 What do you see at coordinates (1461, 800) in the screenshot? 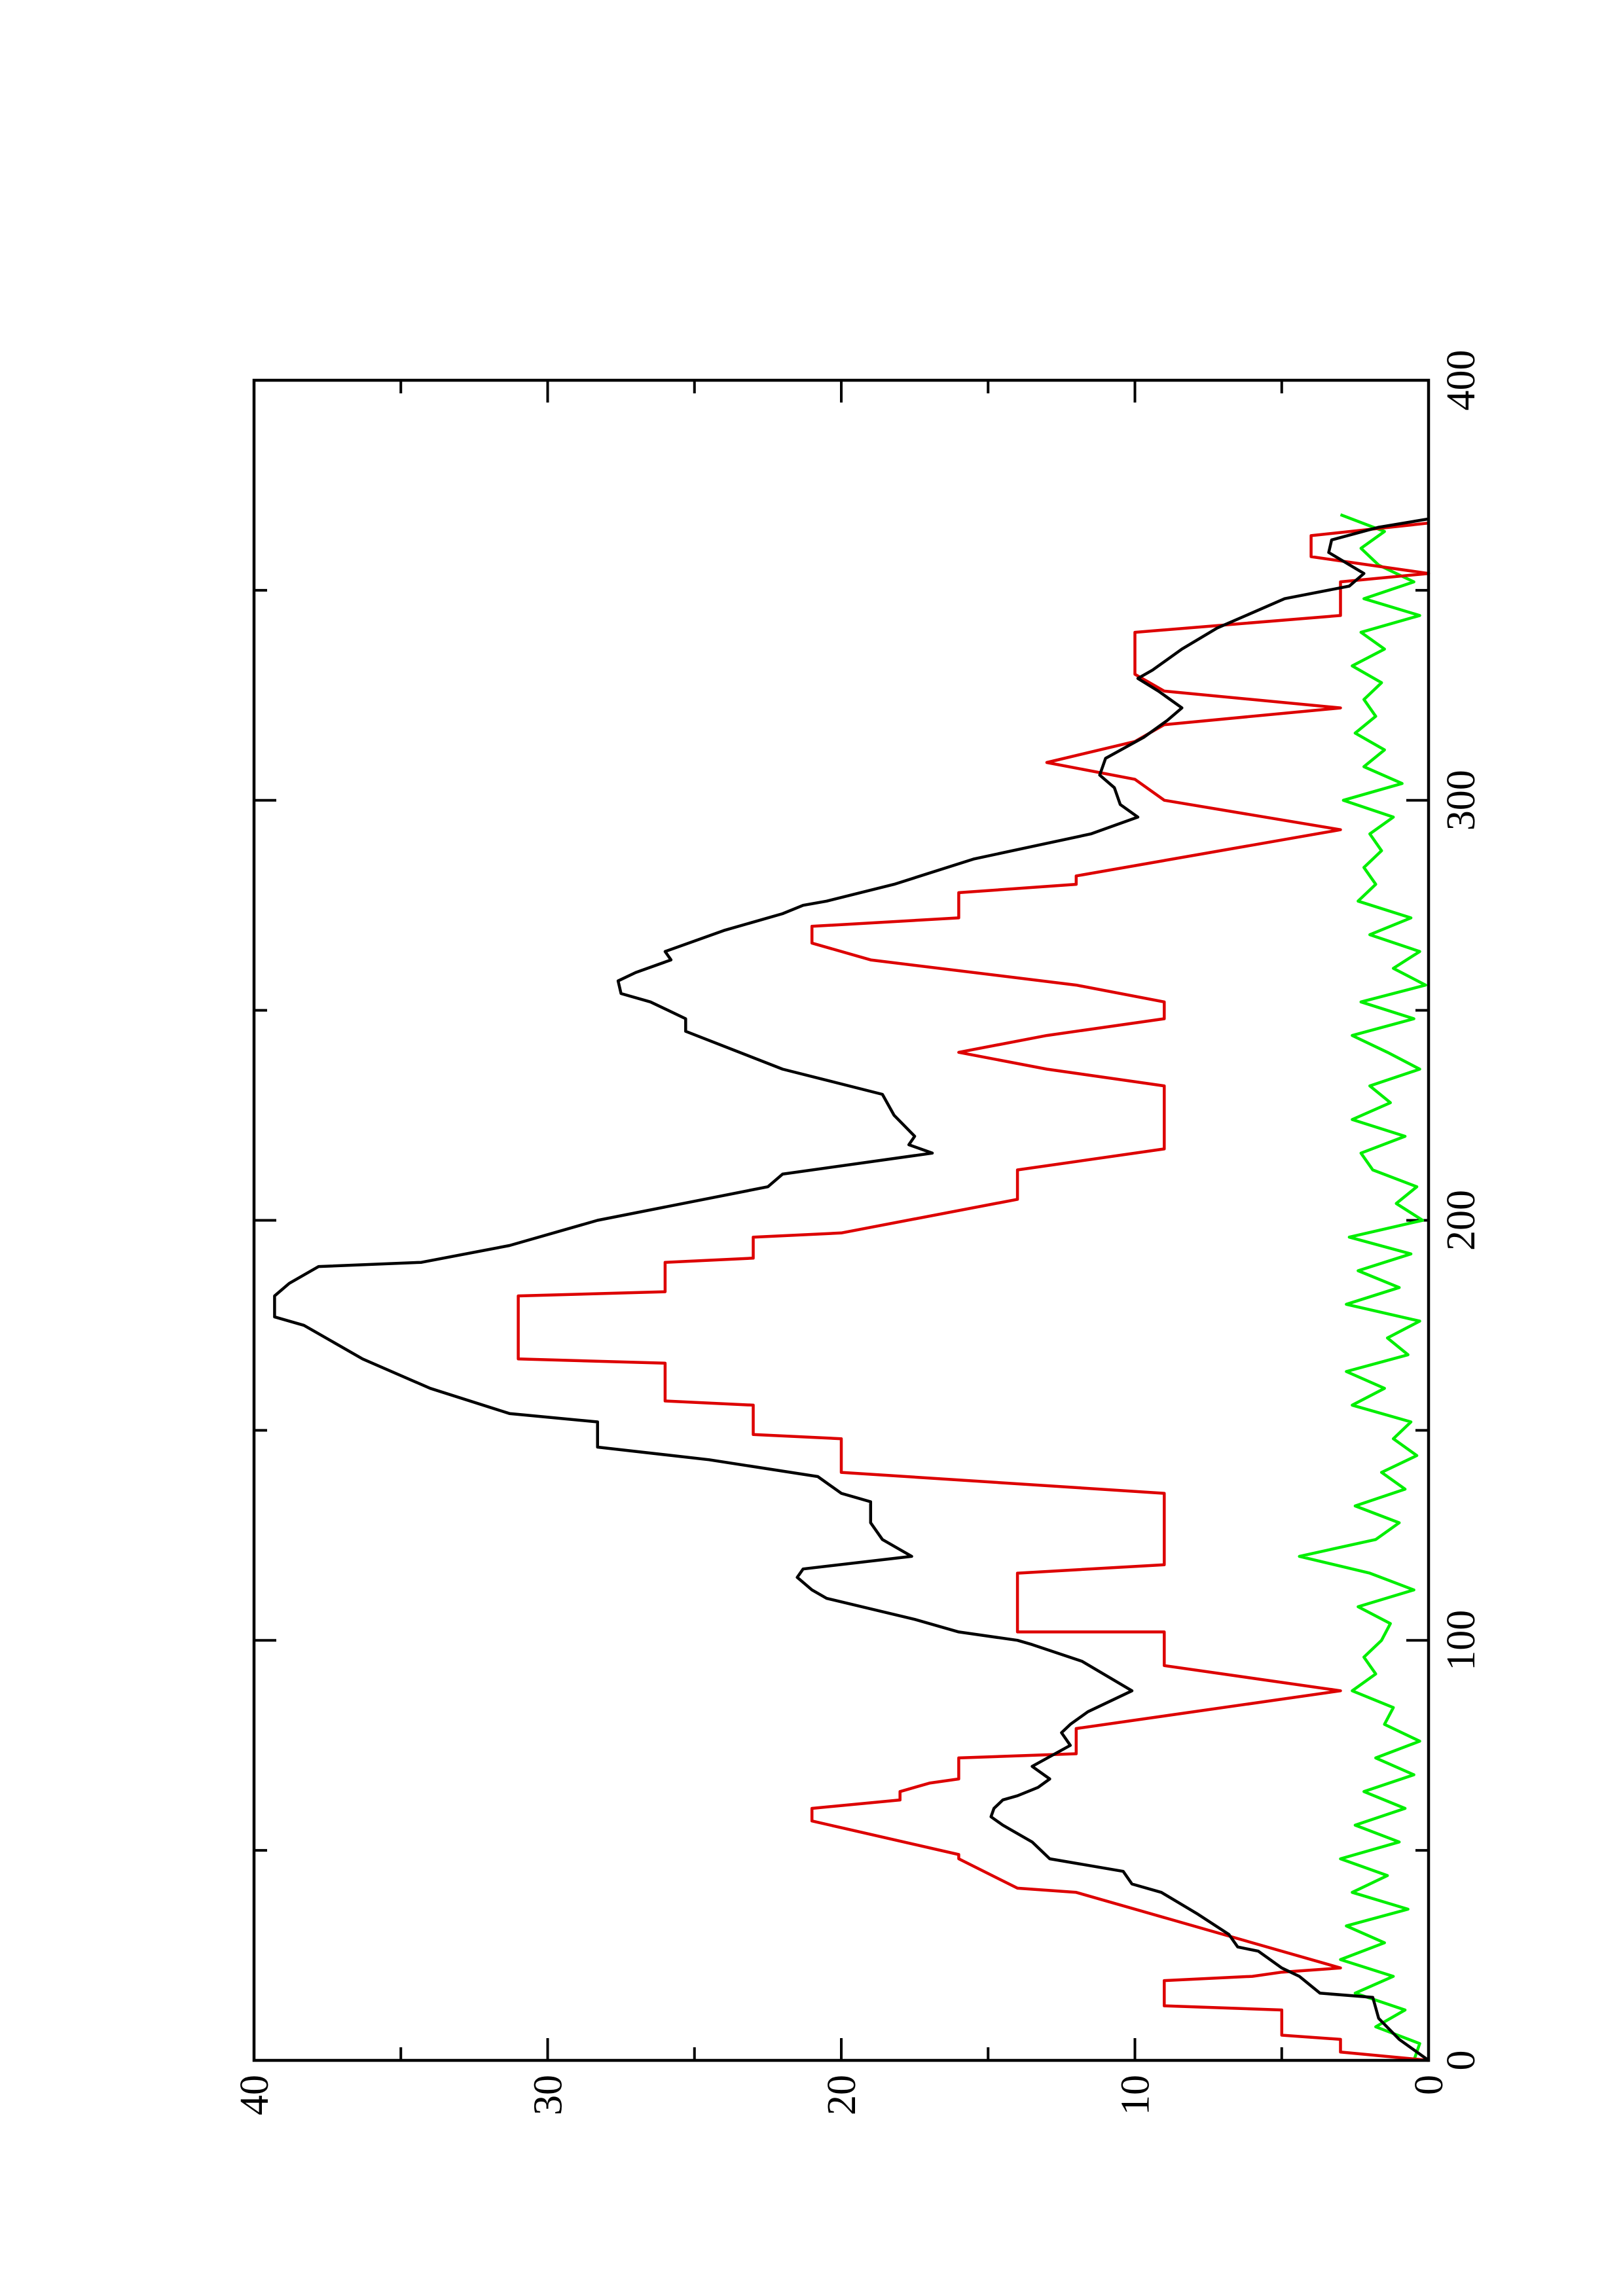
I see `x-tick-label: 300` at bounding box center [1461, 800].